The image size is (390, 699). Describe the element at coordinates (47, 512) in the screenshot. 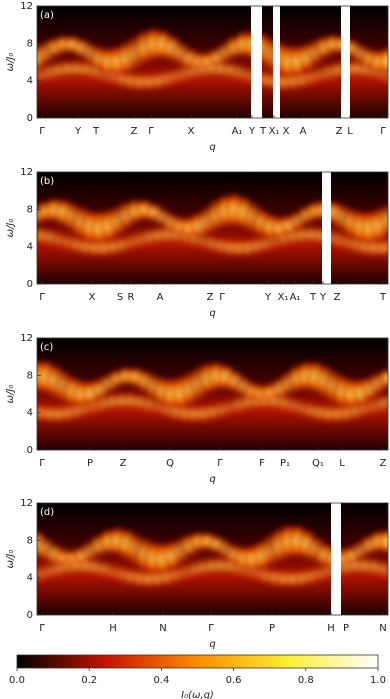

I see `panel-label: (d)` at that location.